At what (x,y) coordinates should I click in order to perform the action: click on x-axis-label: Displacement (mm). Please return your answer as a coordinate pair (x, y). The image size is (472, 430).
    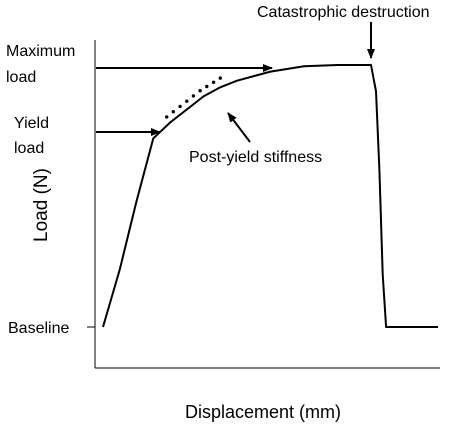
    Looking at the image, I should click on (263, 412).